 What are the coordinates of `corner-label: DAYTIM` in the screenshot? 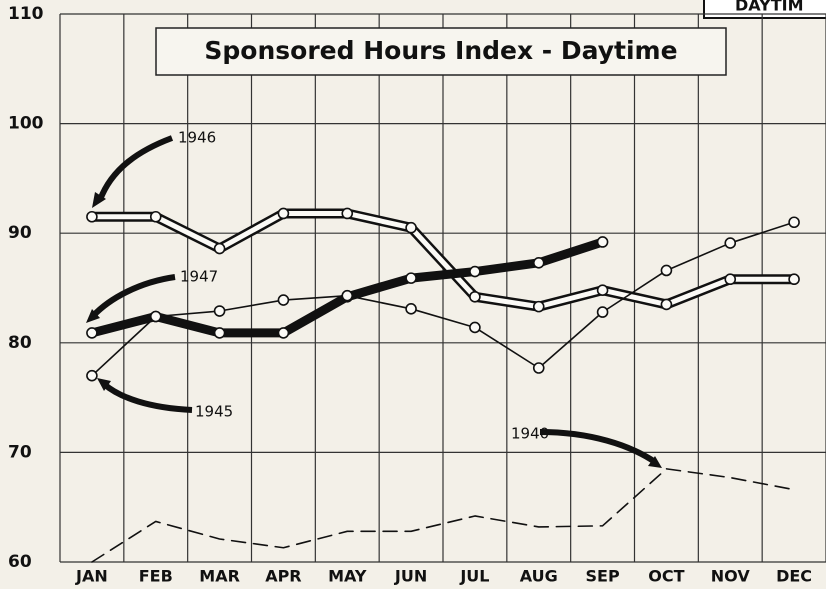 It's located at (769, 7).